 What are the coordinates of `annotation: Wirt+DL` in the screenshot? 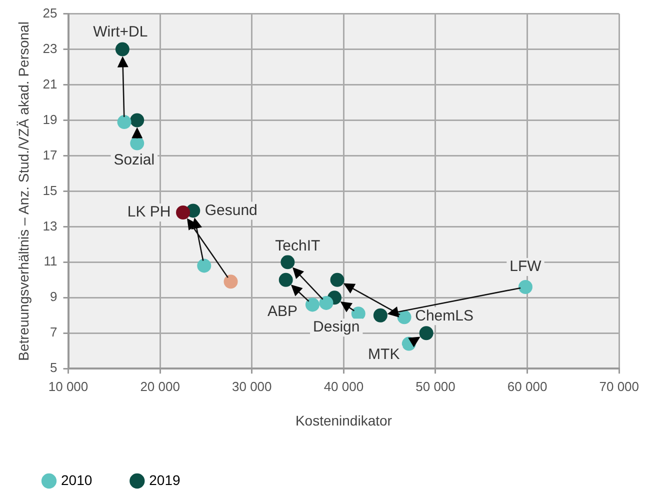 It's located at (120, 31).